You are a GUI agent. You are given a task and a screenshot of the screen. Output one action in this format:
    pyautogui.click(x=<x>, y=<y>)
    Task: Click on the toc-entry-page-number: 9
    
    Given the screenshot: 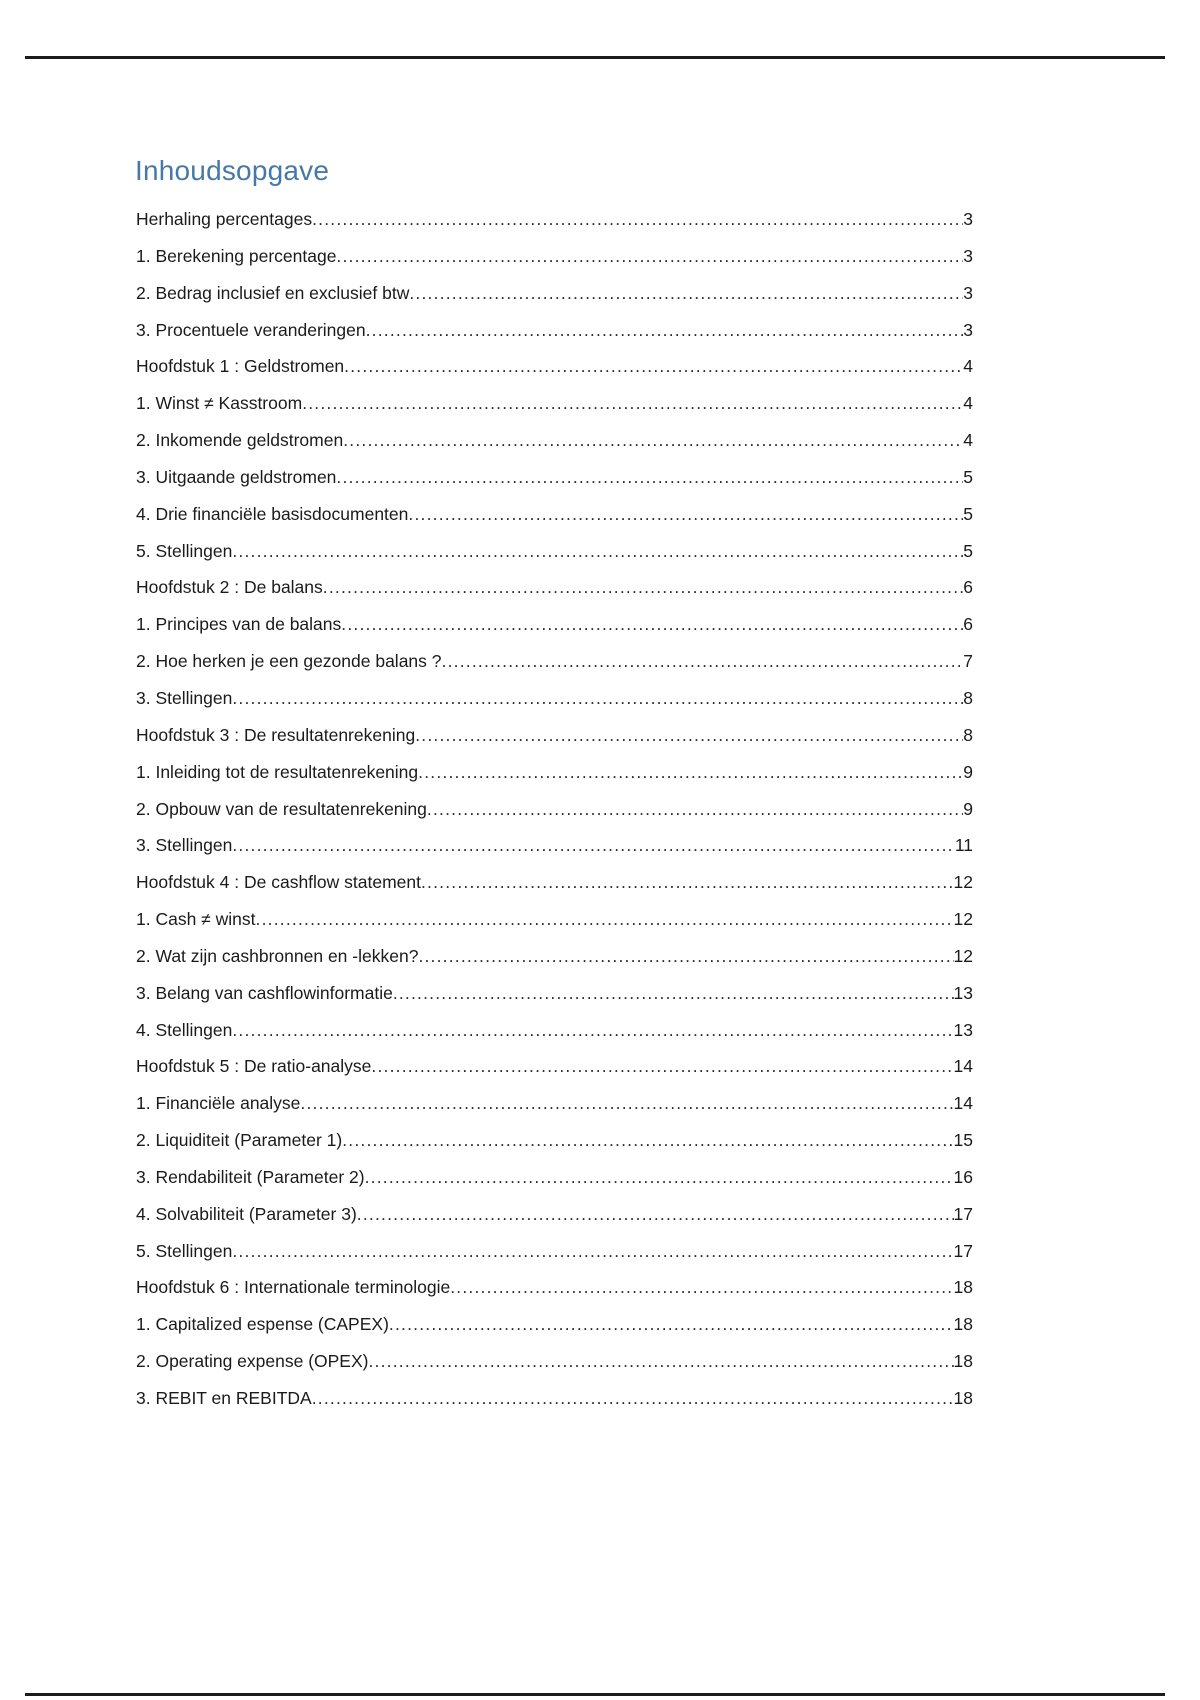 What is the action you would take?
    pyautogui.click(x=968, y=771)
    